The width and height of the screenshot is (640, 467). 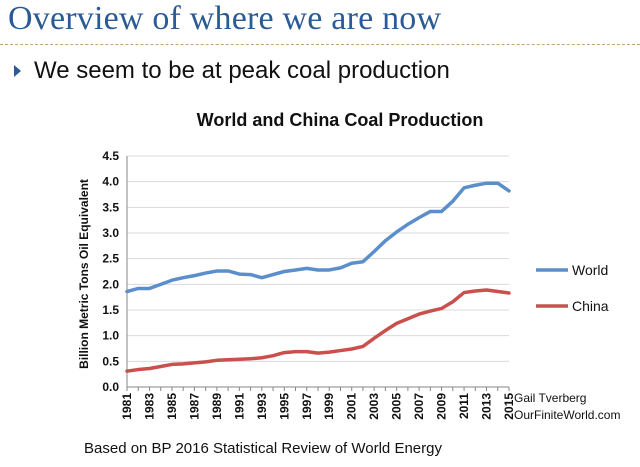 I want to click on x-tick-label: 2007, so click(x=419, y=406).